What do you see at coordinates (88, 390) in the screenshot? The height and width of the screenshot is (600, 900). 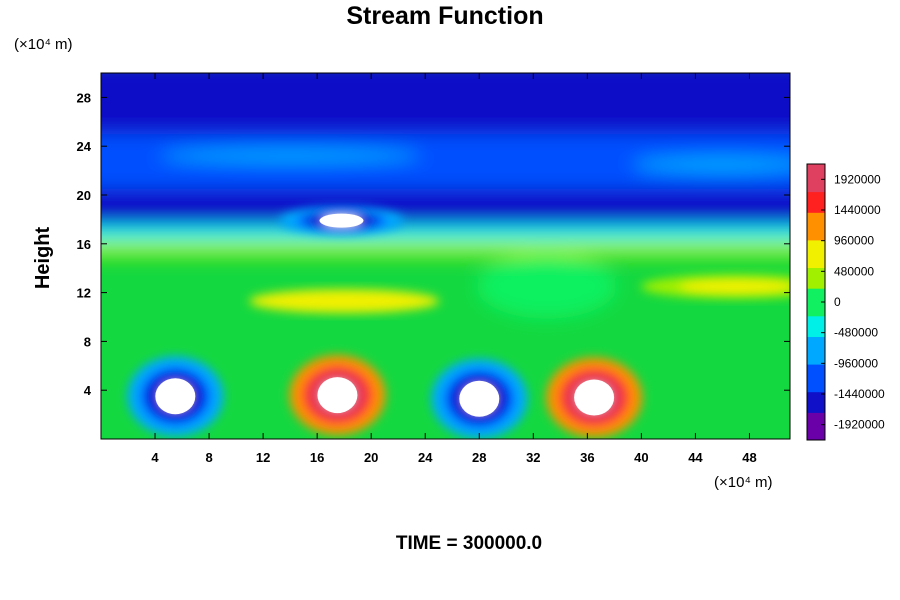 I see `y-tick-label: 4` at bounding box center [88, 390].